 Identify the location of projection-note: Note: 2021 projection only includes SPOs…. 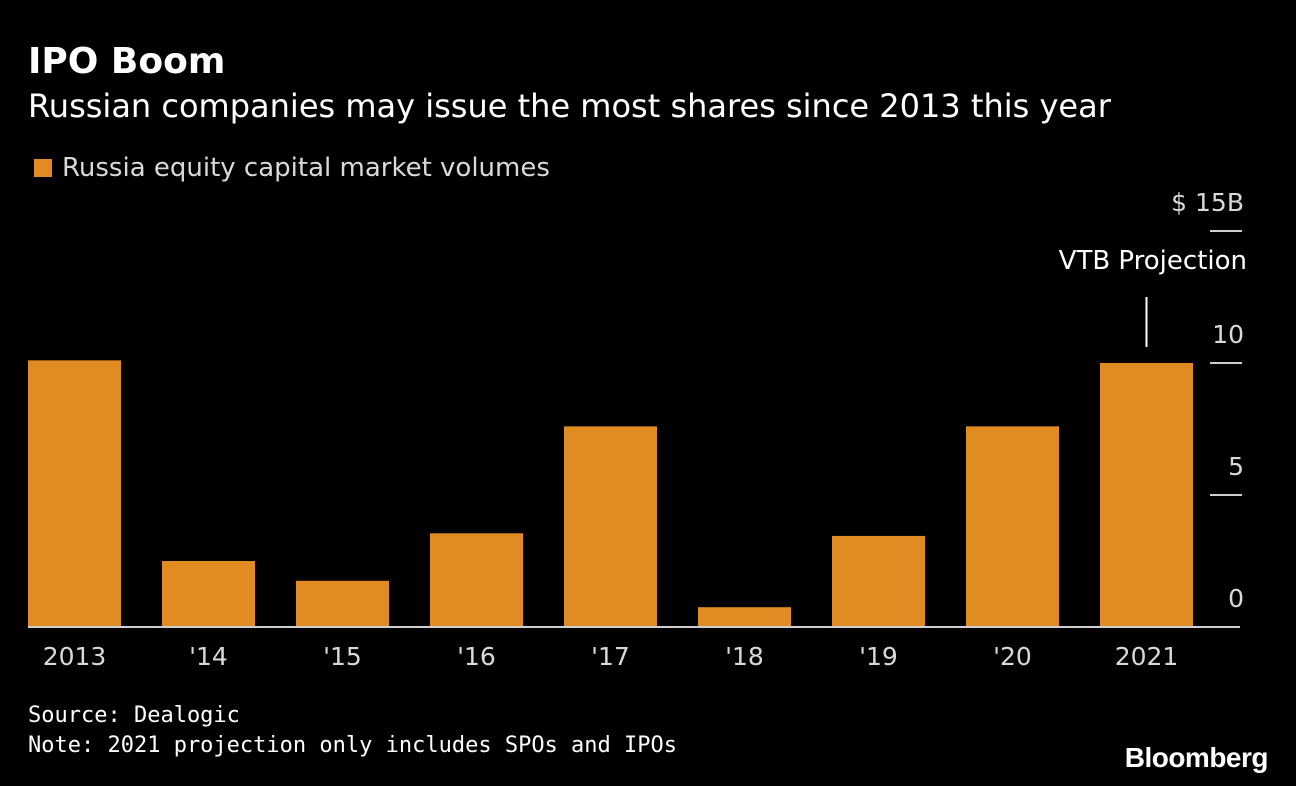
(353, 745).